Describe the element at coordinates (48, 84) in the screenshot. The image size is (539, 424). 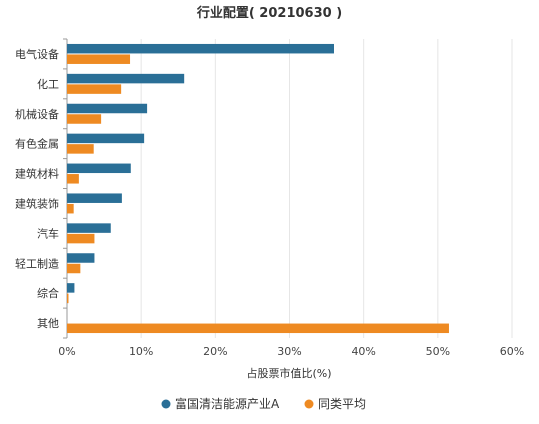
I see `category-label: 化工` at that location.